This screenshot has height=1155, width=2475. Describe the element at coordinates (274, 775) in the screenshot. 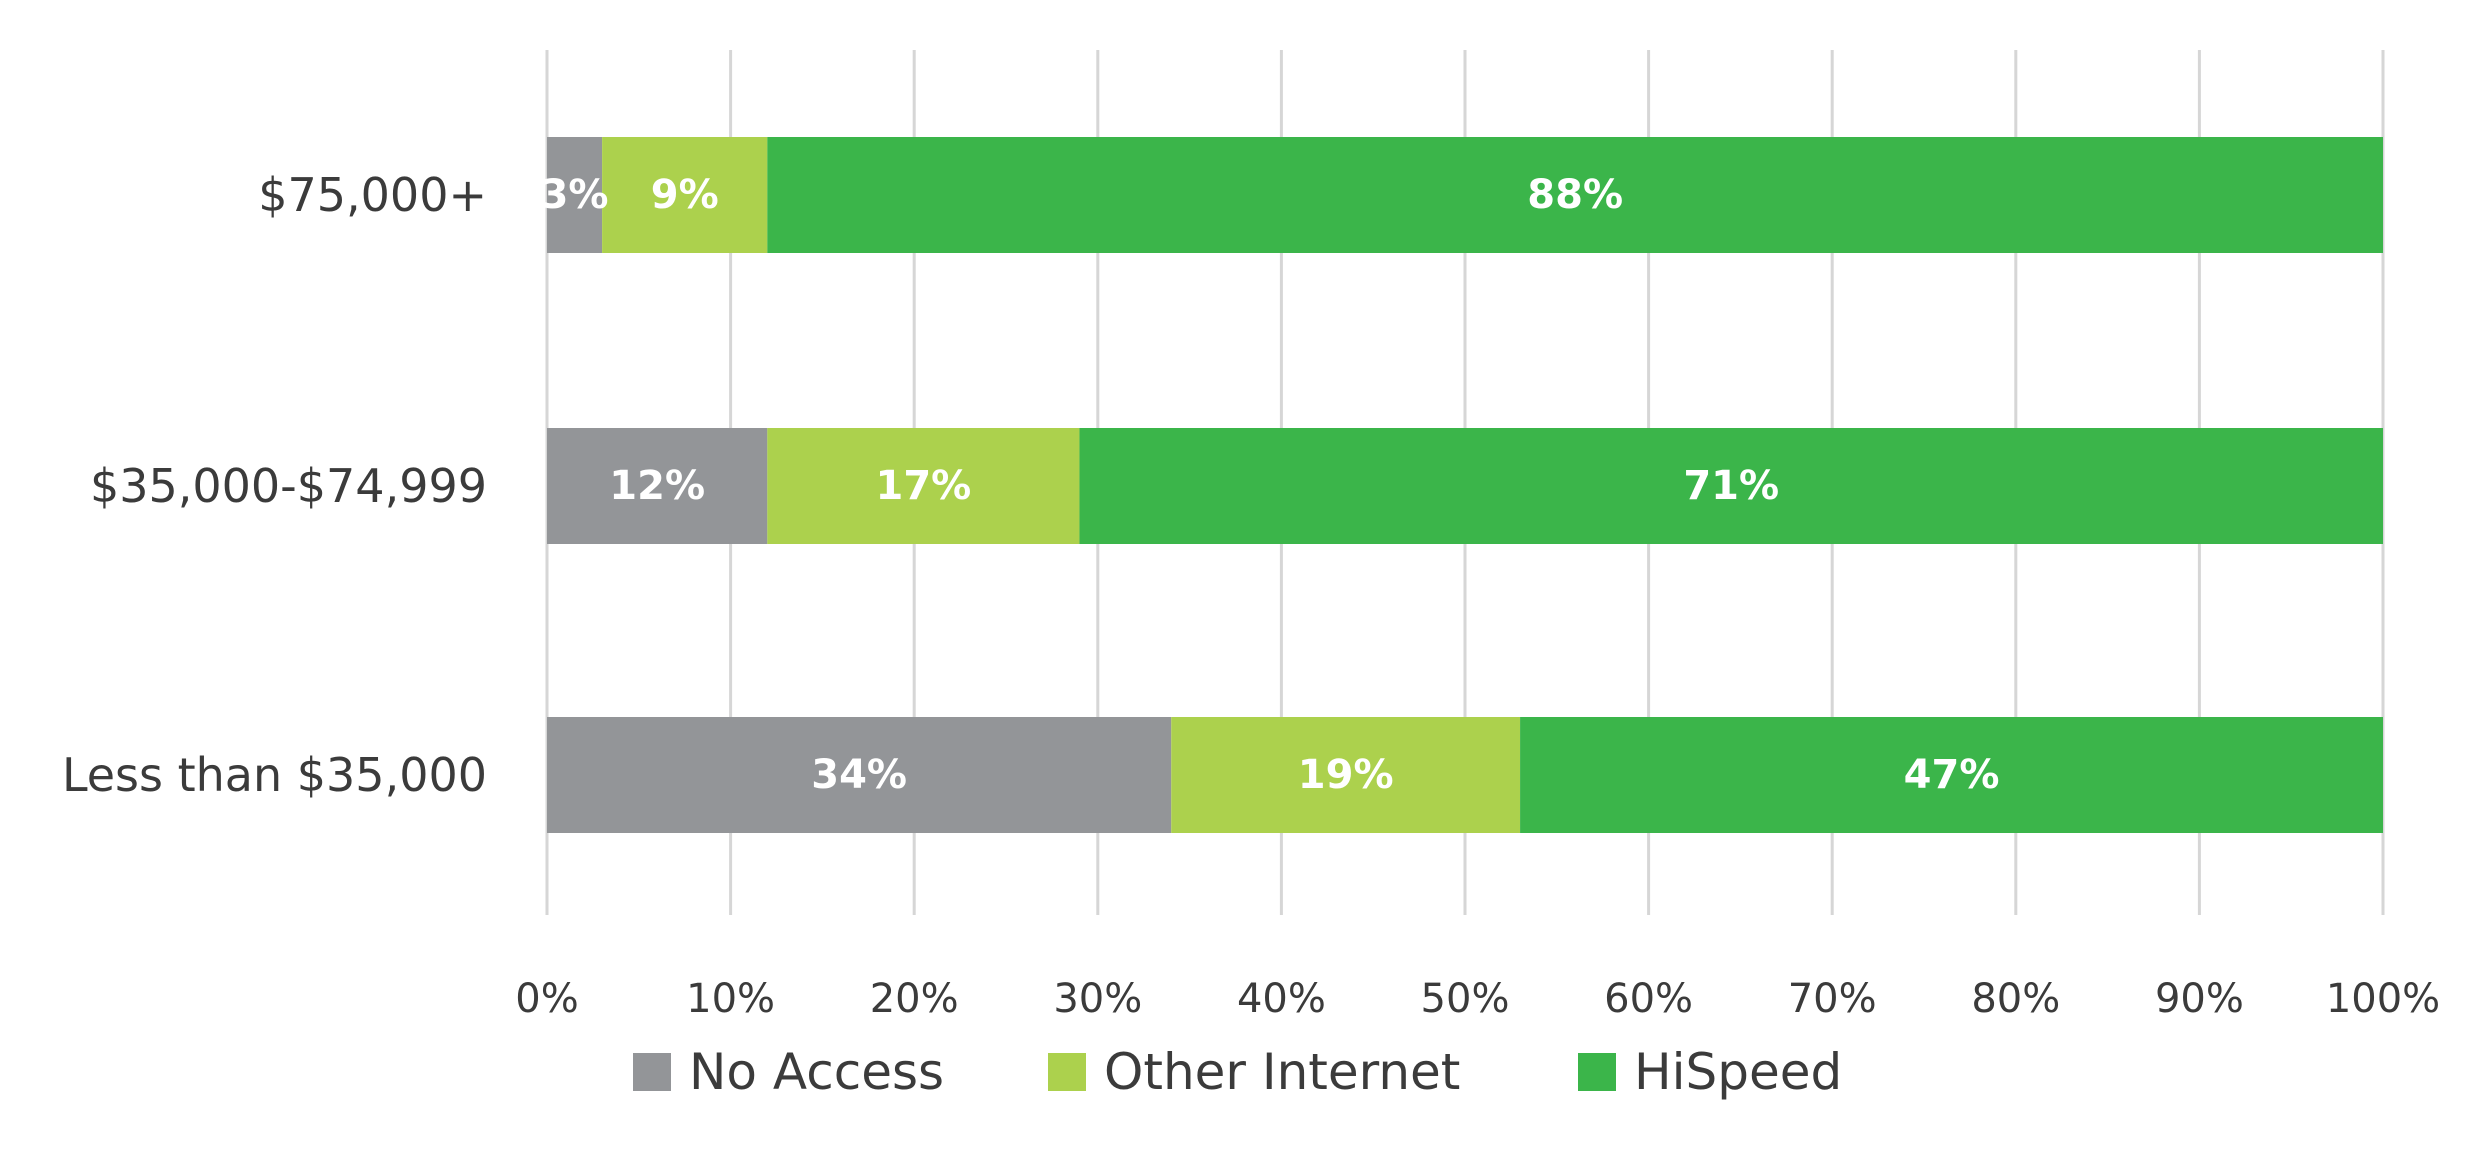

I see `category-label-less-than-35-000: Less than $35,000` at that location.